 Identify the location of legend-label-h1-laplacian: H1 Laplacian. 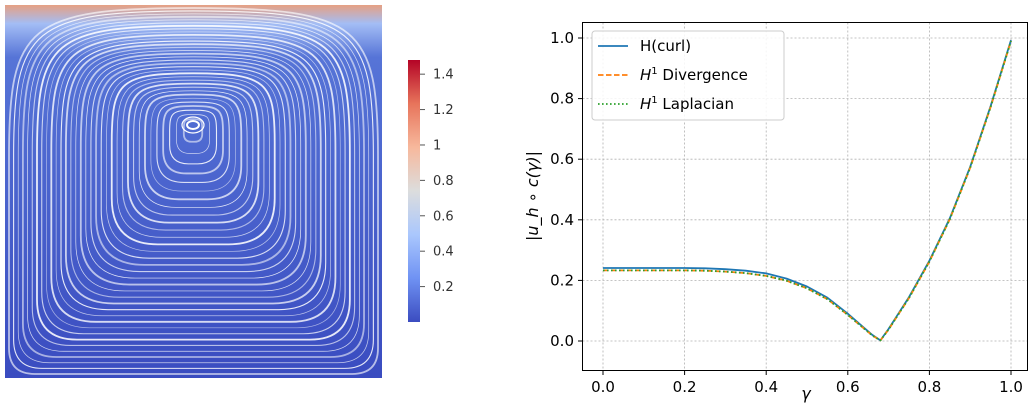
(687, 104).